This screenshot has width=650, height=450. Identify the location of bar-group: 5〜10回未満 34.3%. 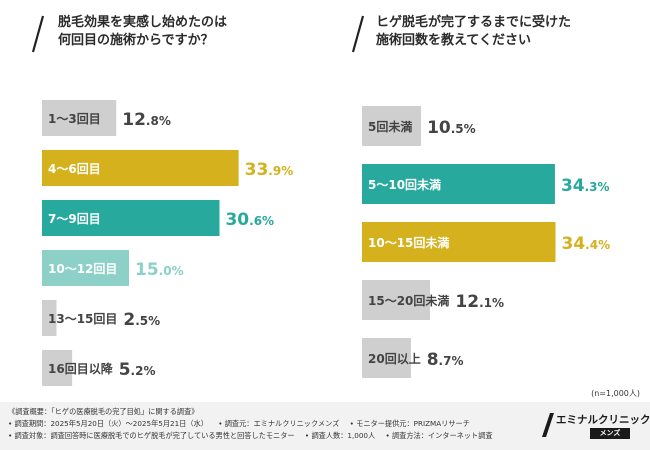
(486, 184).